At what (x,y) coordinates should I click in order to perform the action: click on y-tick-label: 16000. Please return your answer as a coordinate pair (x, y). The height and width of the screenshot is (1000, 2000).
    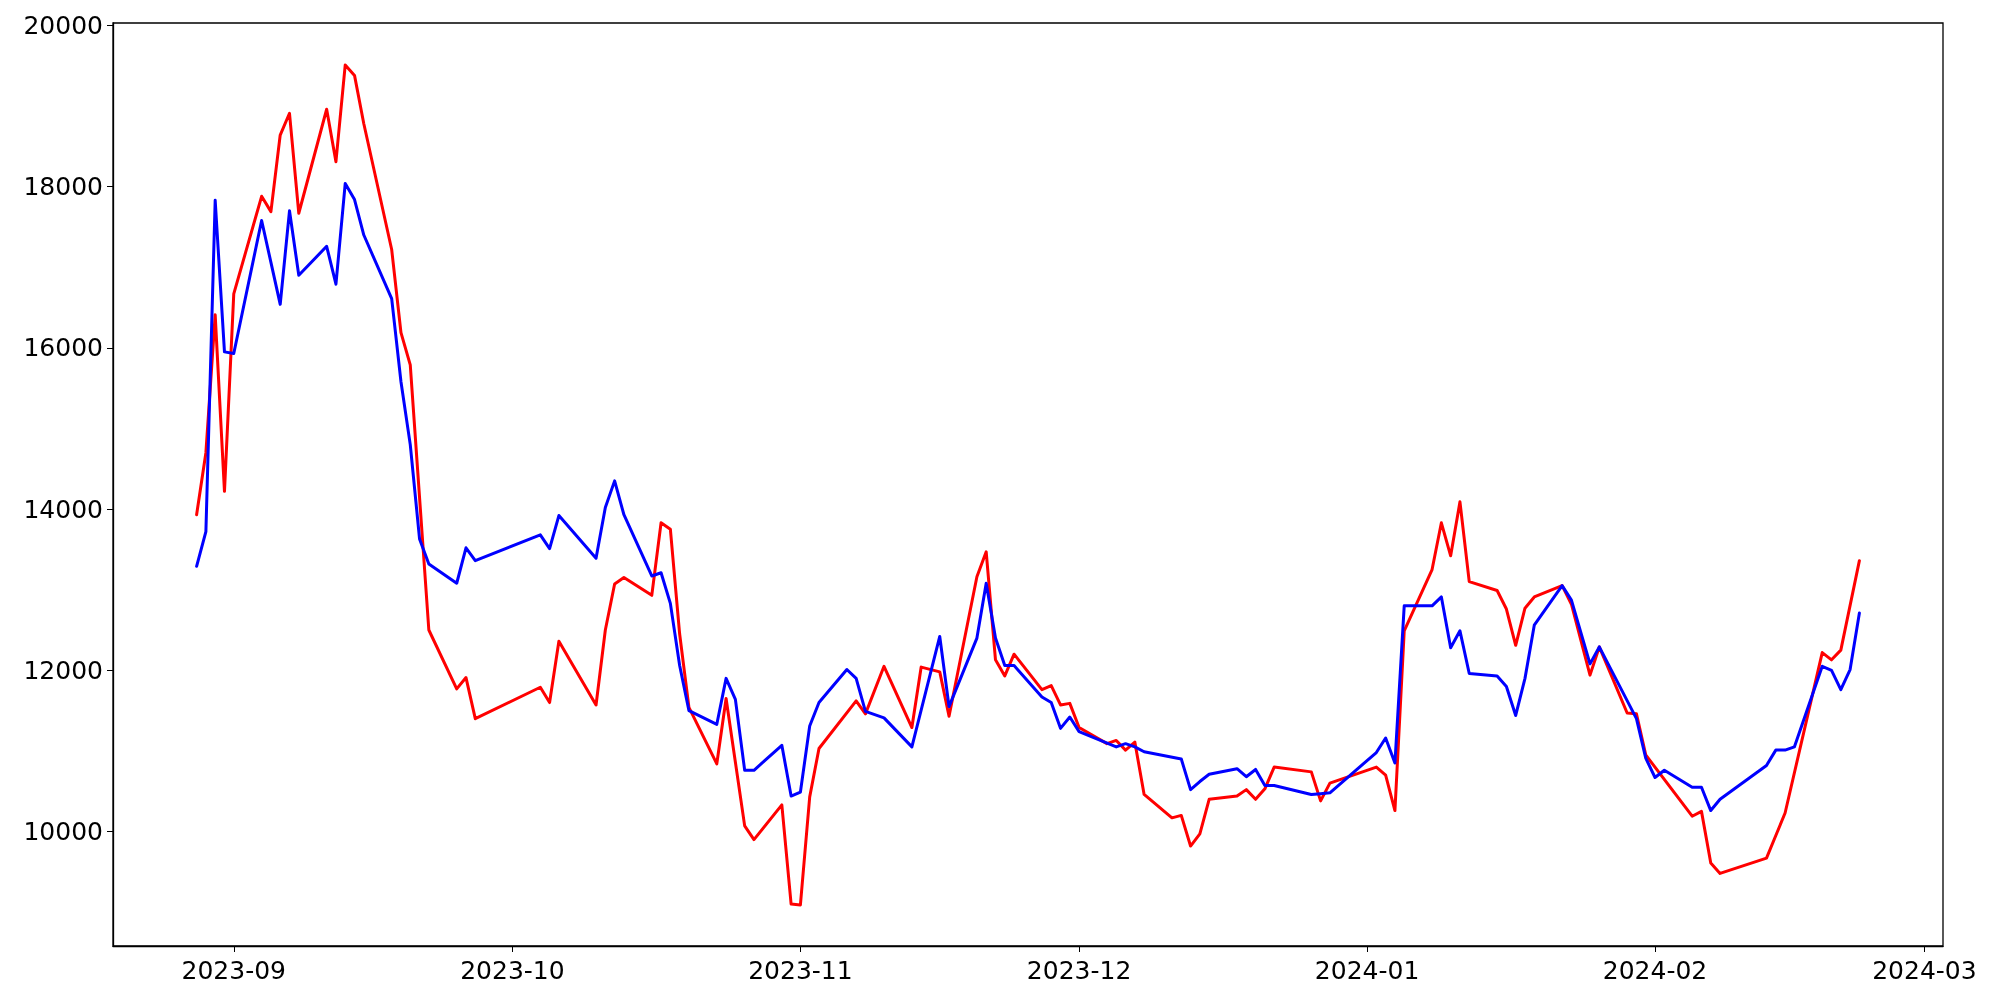
    Looking at the image, I should click on (63, 348).